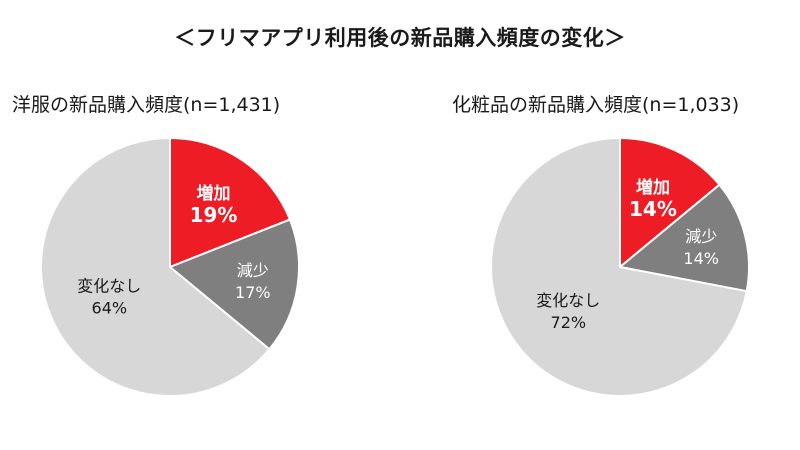 The height and width of the screenshot is (450, 800). What do you see at coordinates (146, 105) in the screenshot?
I see `chart-title: 洋服の新品購入頻度(n=1,431)` at bounding box center [146, 105].